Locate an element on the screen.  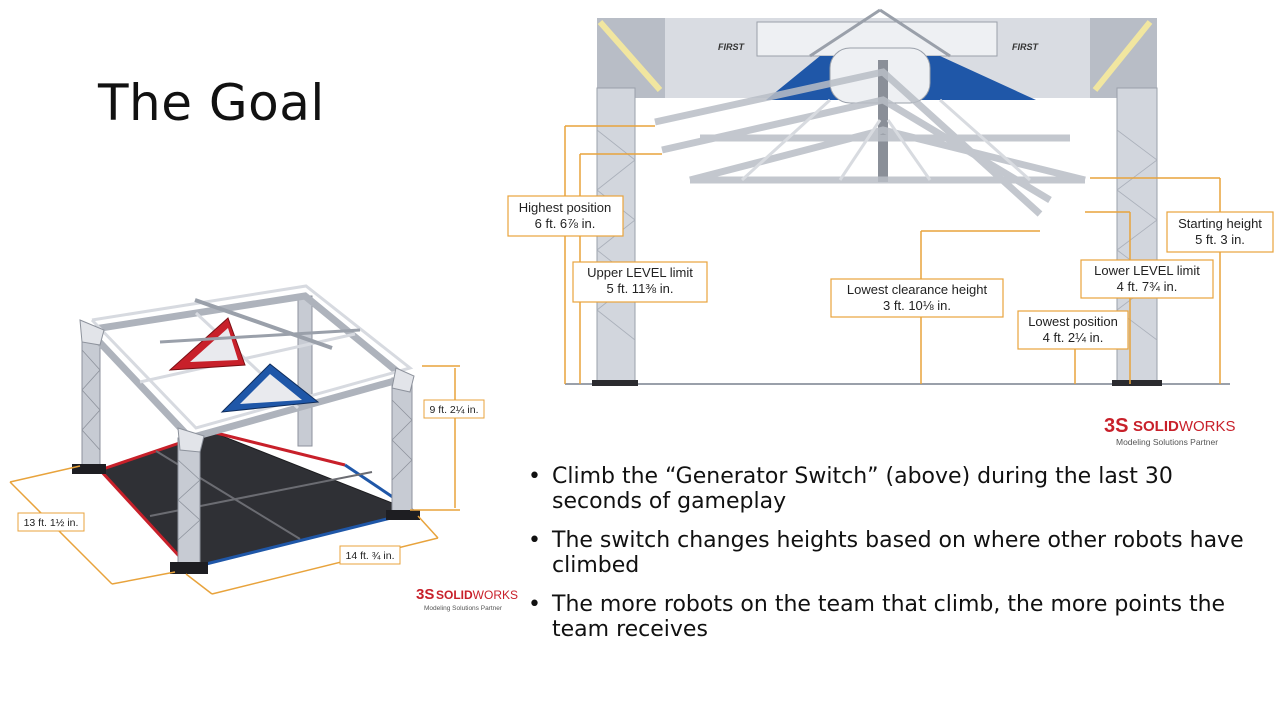
svg-text: 5 ft. 11⅜ in. is located at coordinates (640, 288).